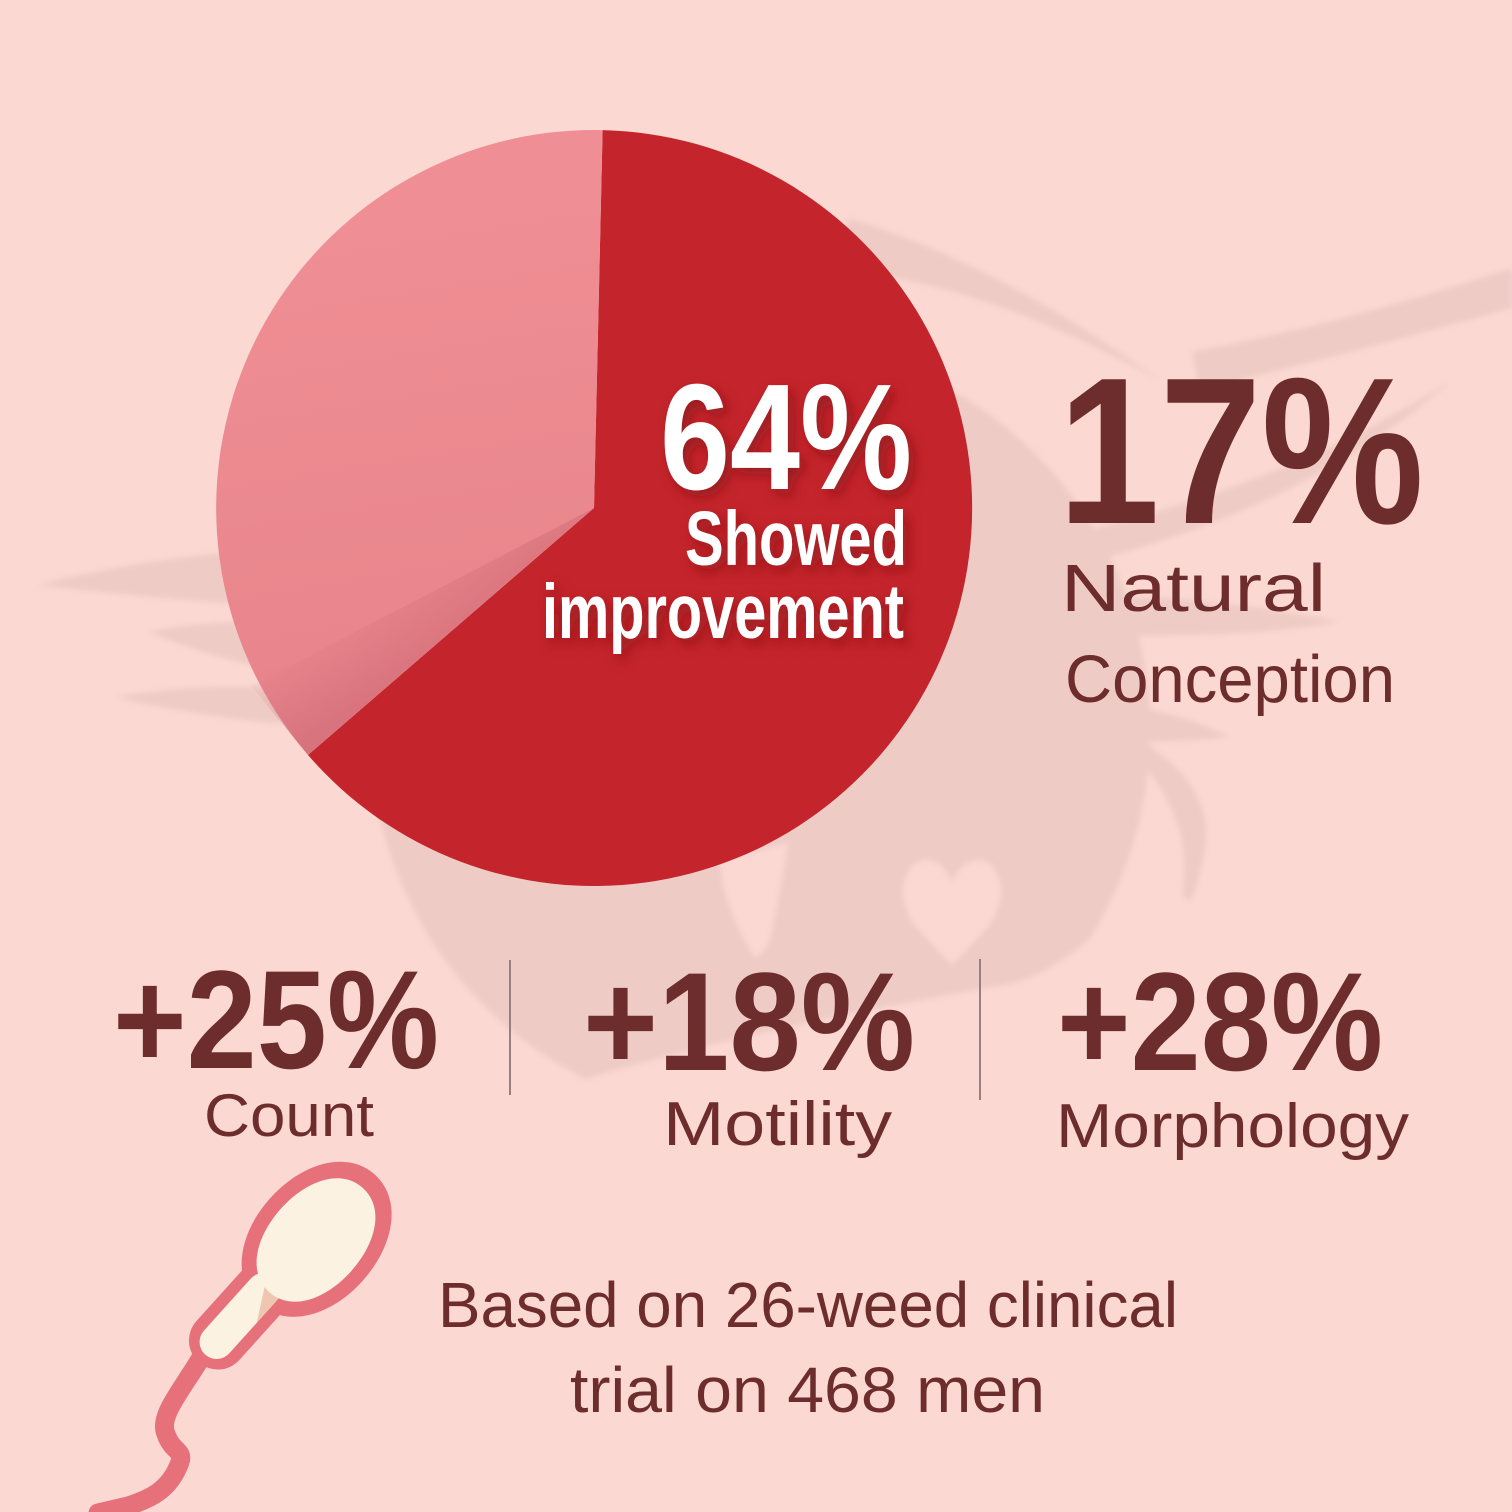  I want to click on svg-text: improvement, so click(723, 612).